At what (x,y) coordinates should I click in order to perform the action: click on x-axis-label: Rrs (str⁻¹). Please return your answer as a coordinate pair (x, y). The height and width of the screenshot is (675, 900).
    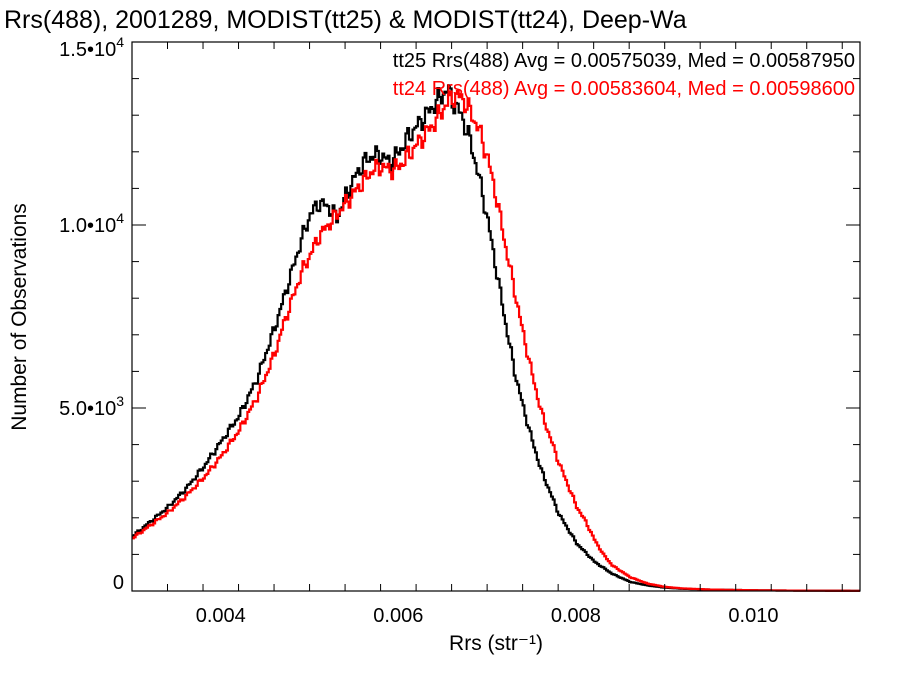
    Looking at the image, I should click on (496, 643).